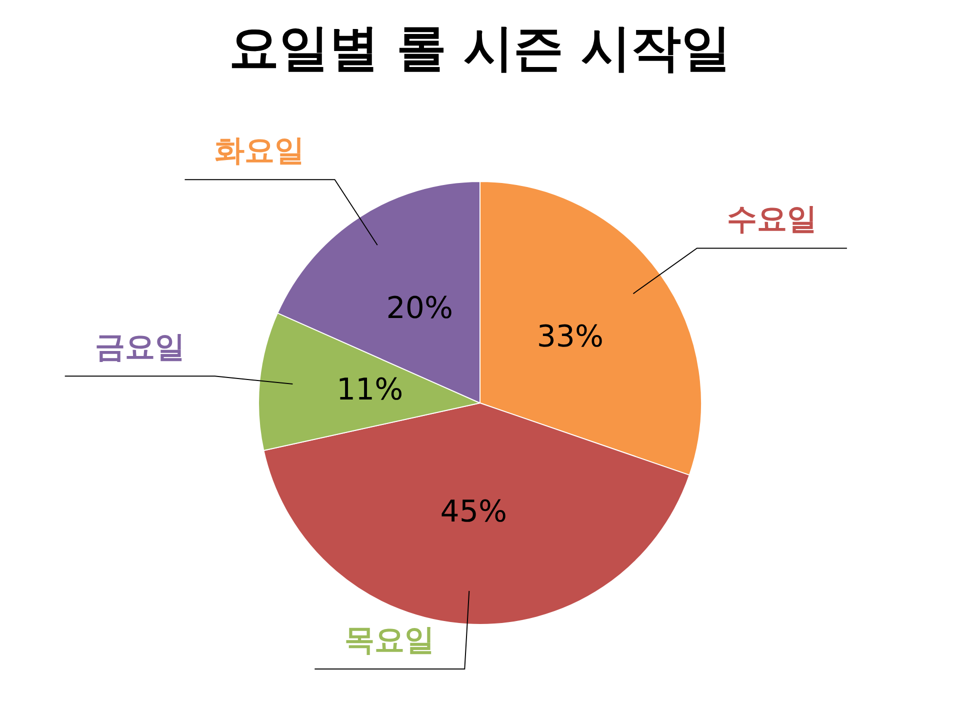 The height and width of the screenshot is (720, 960). What do you see at coordinates (370, 390) in the screenshot?
I see `data-label: 11%` at bounding box center [370, 390].